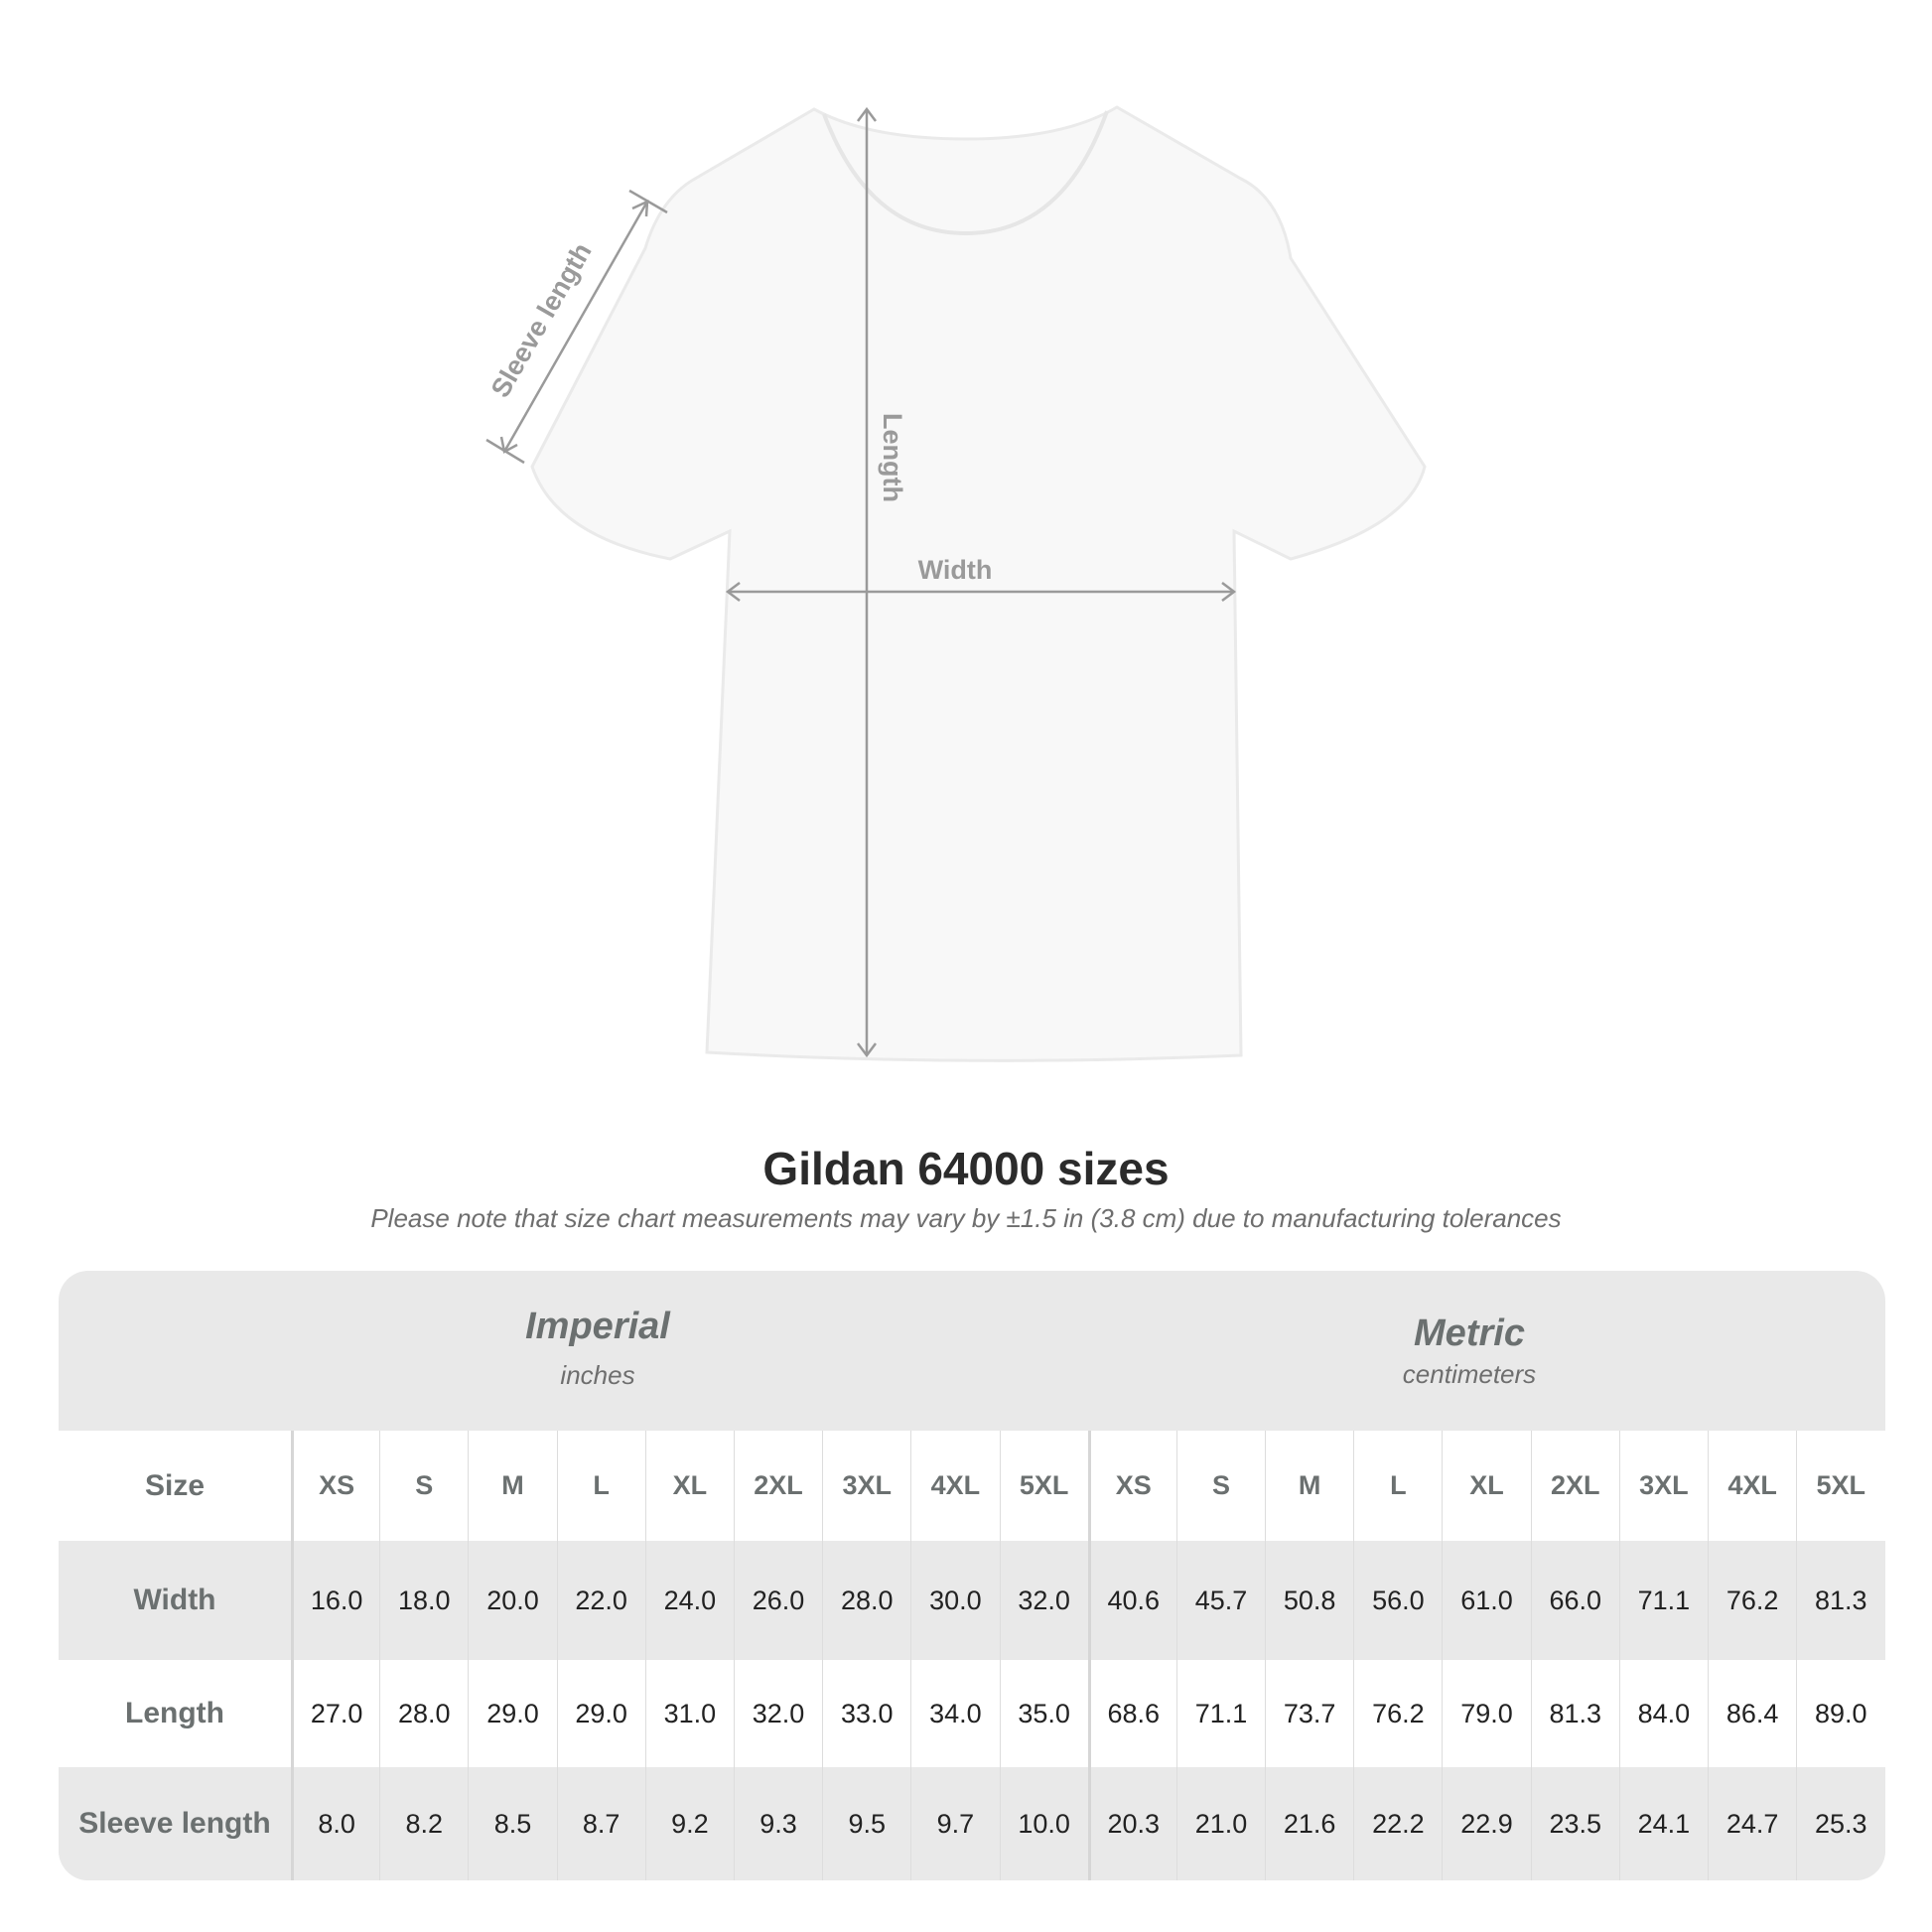 This screenshot has width=1932, height=1932. What do you see at coordinates (1132, 1823) in the screenshot?
I see `table-cell: 20.3` at bounding box center [1132, 1823].